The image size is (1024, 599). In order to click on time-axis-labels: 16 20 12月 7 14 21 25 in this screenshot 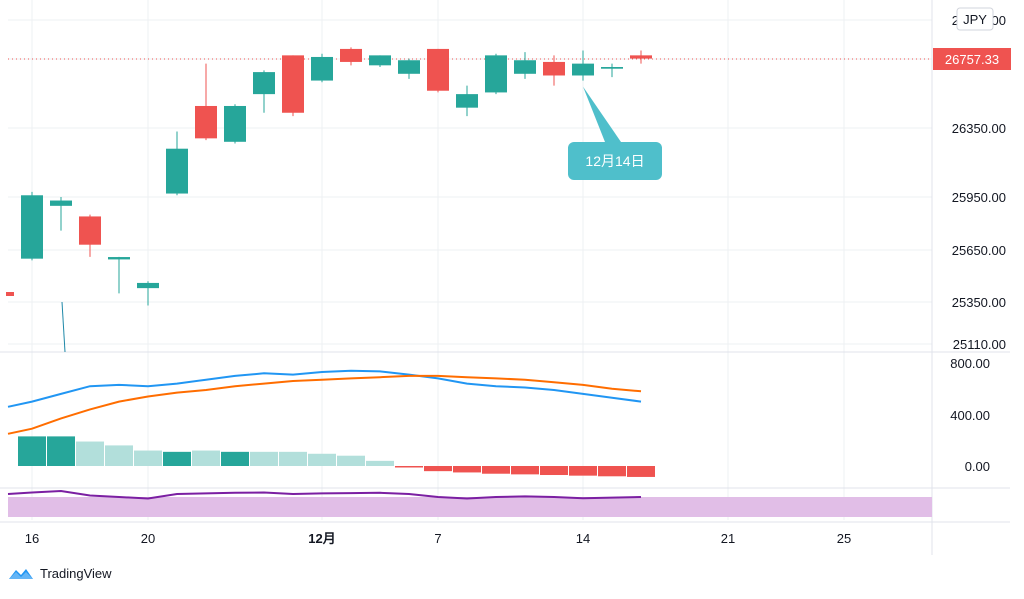, I will do `click(438, 538)`.